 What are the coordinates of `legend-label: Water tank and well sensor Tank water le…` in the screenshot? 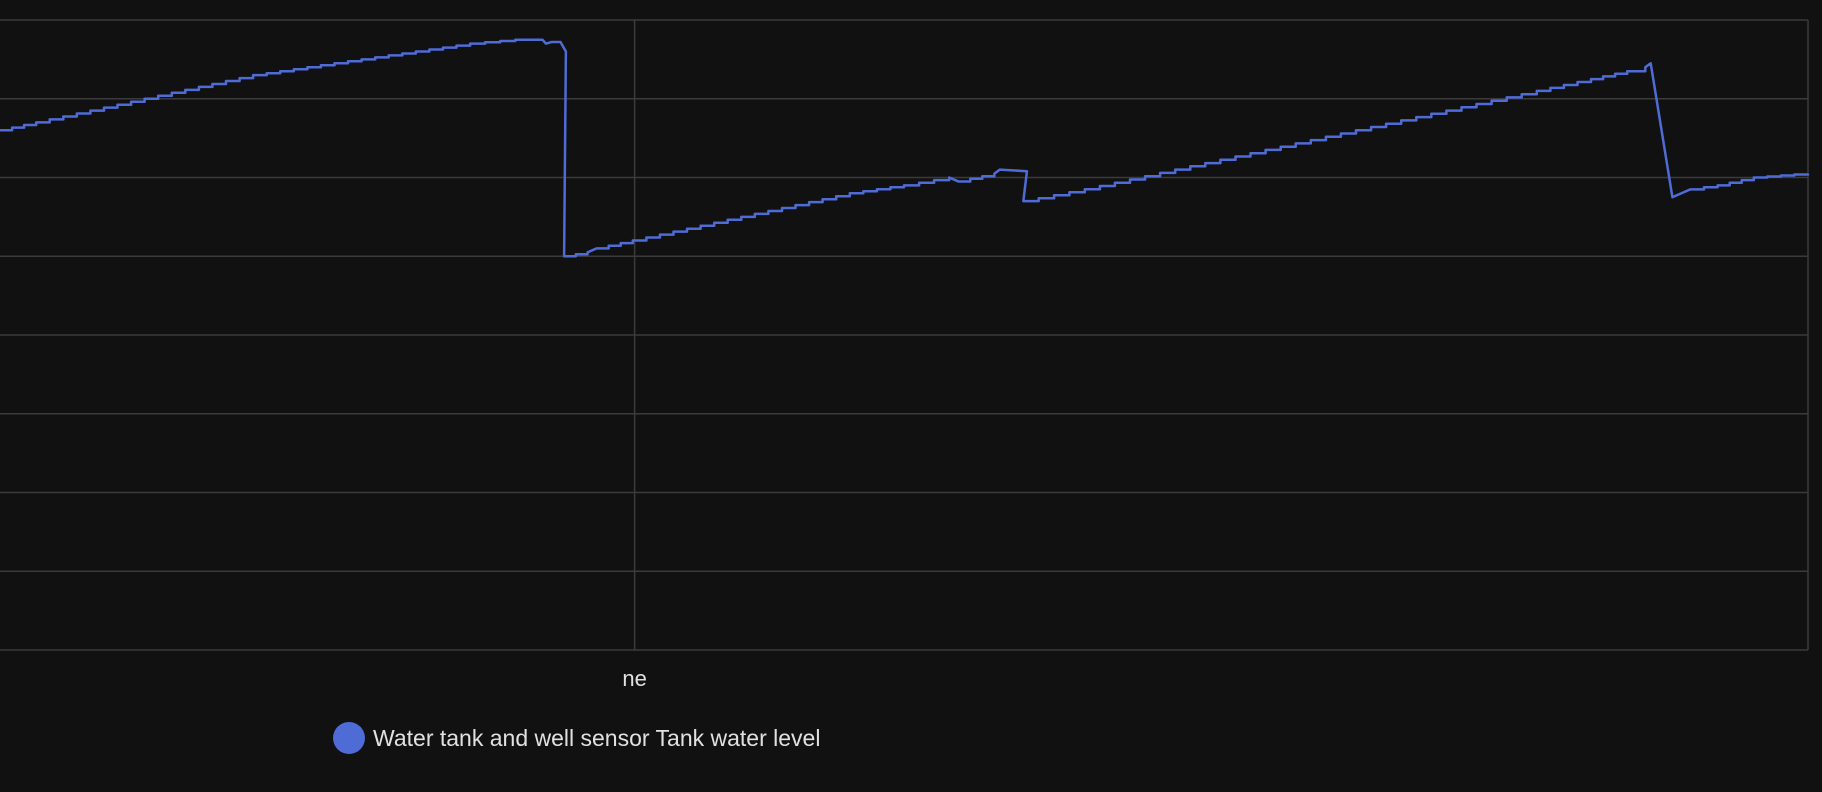 It's located at (597, 738).